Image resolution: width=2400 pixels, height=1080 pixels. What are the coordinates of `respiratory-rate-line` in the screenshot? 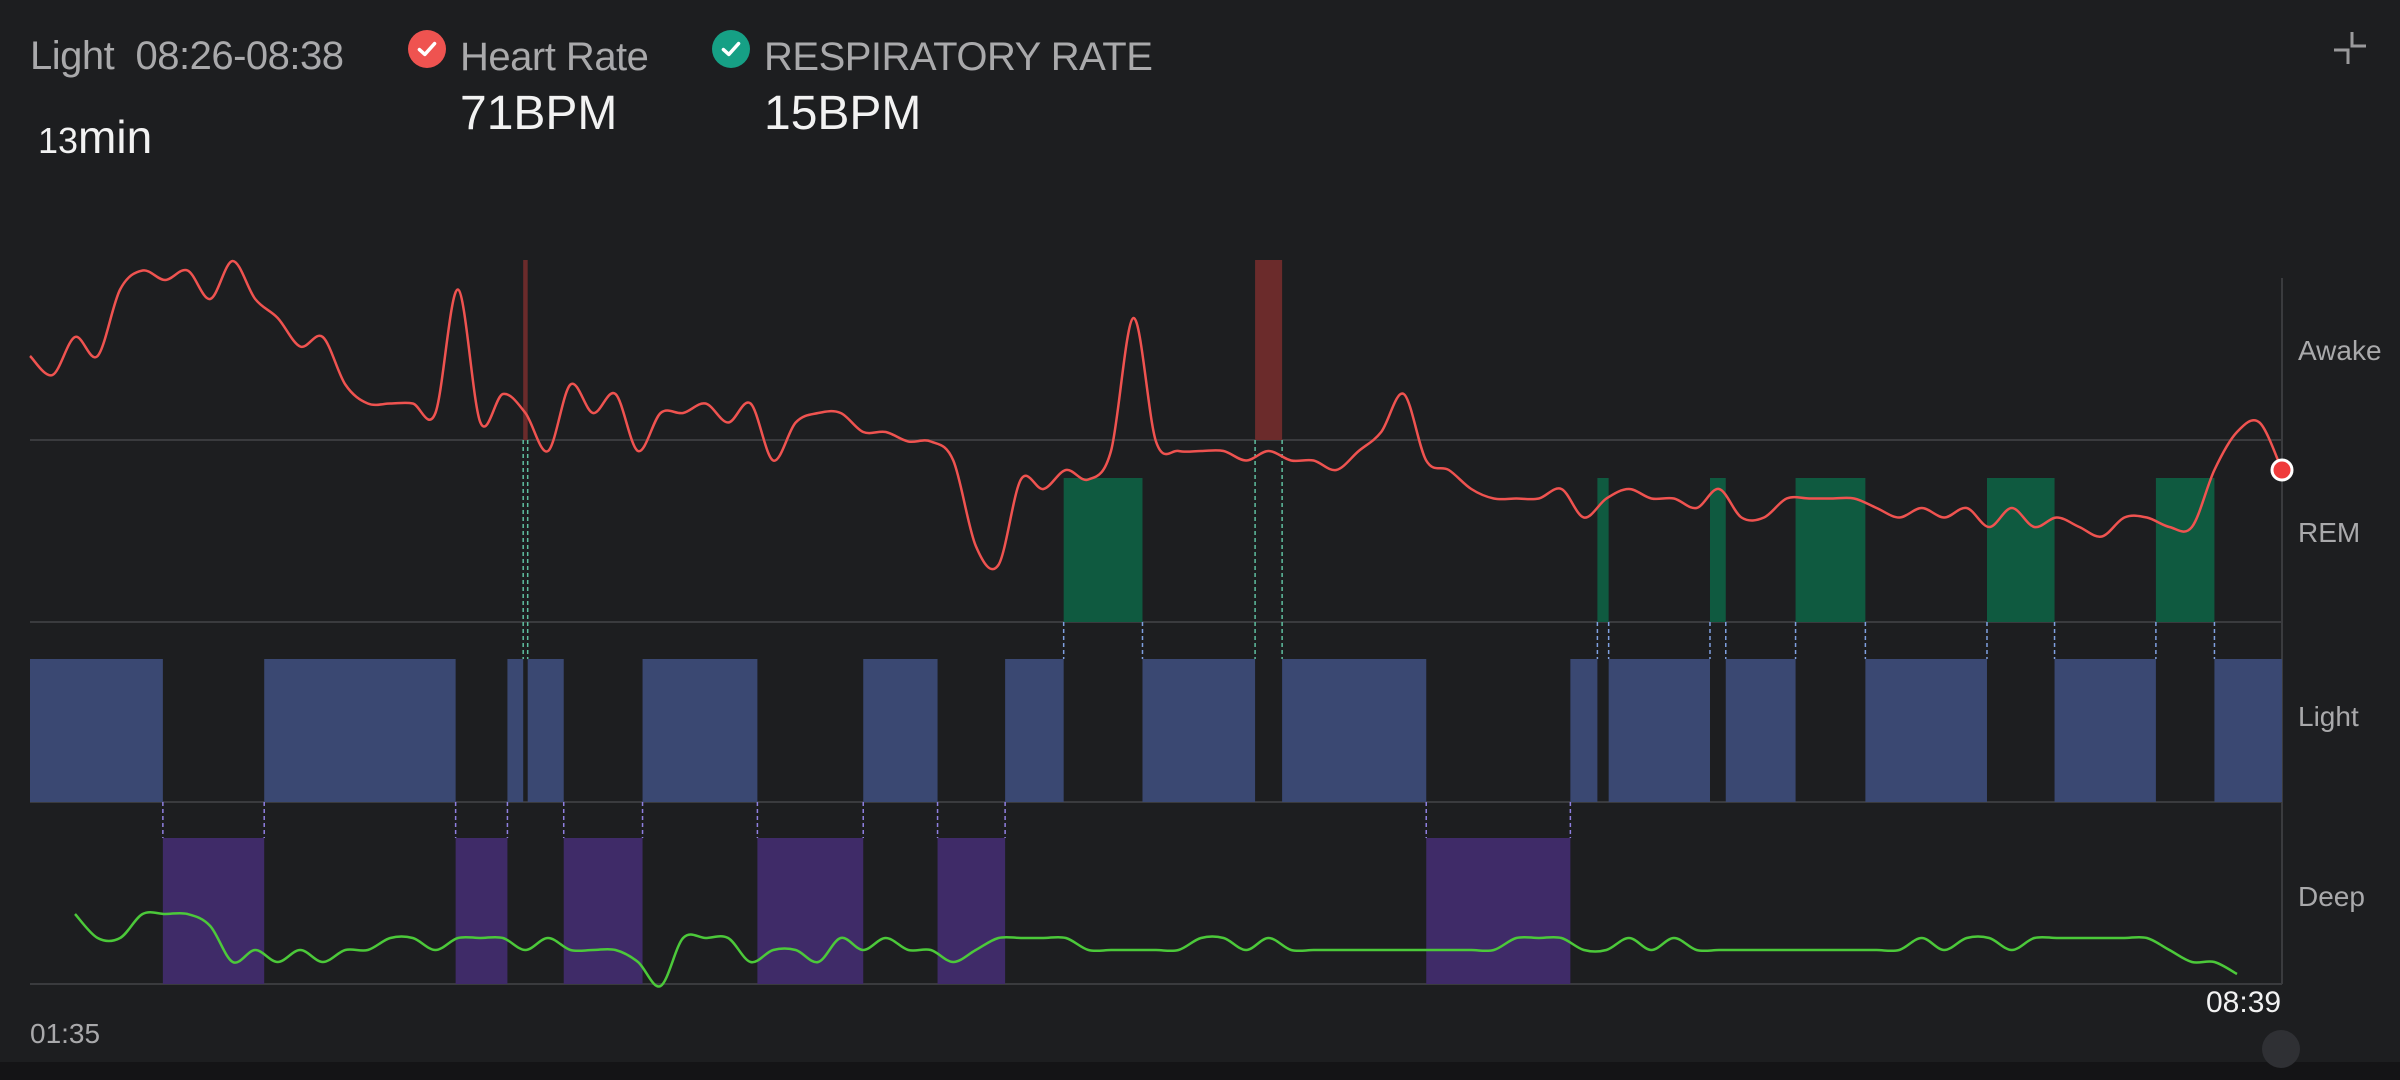 It's located at (1156, 949).